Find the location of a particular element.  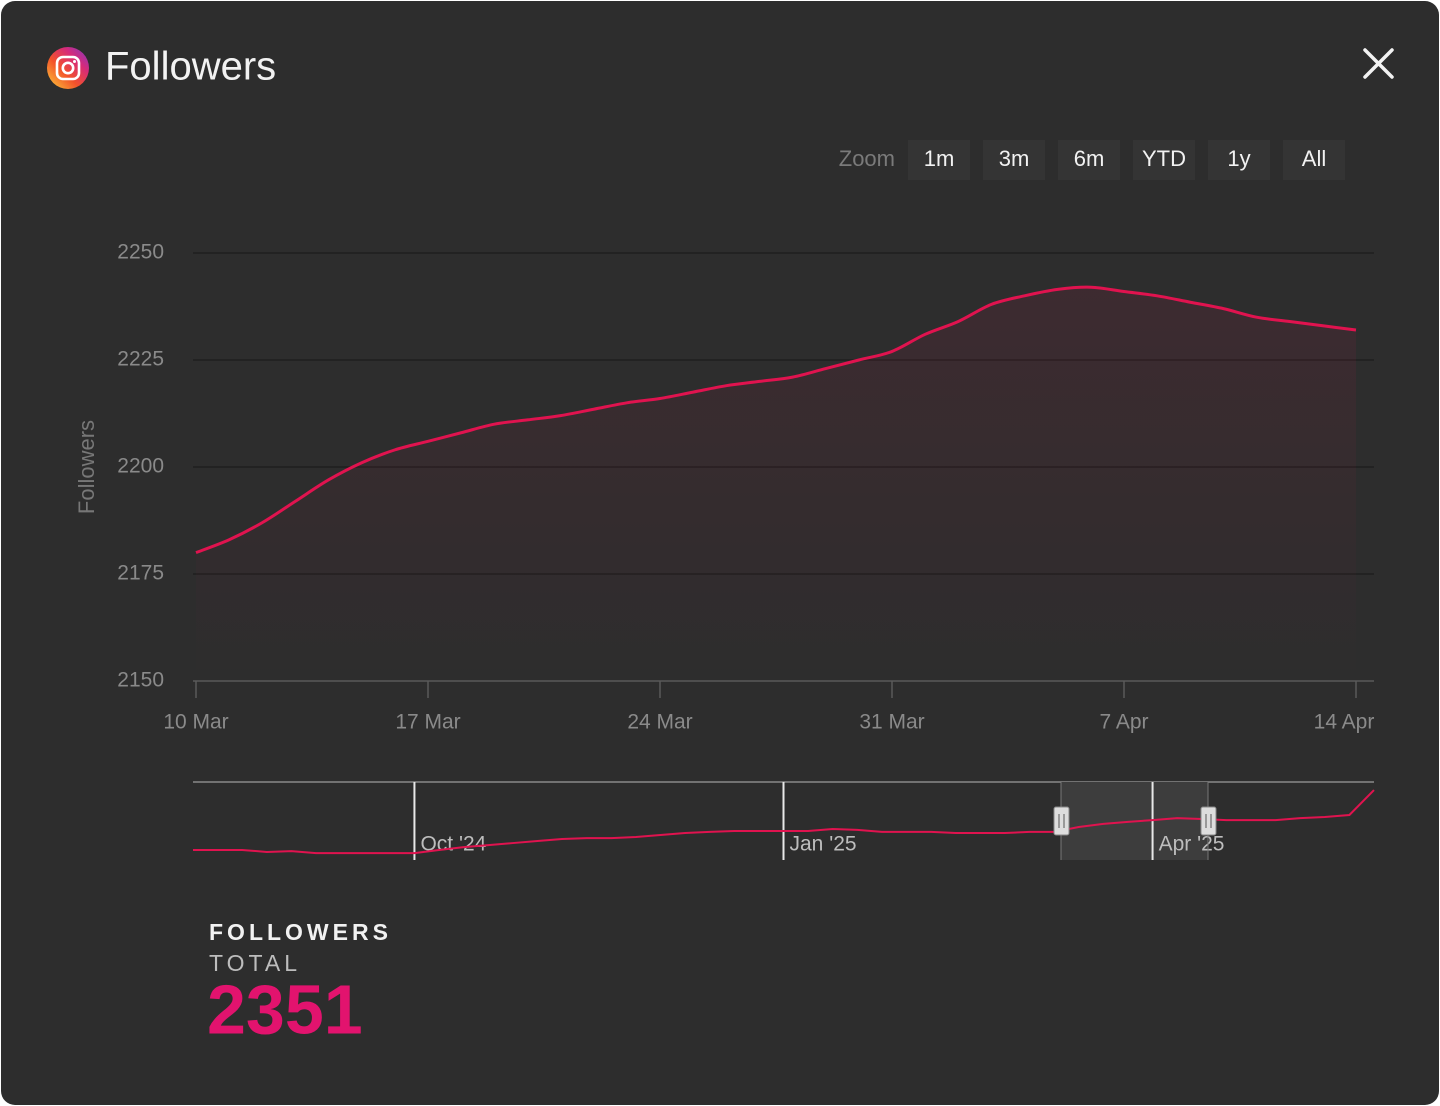

x-tick-label: 7 Apr is located at coordinates (1123, 722).